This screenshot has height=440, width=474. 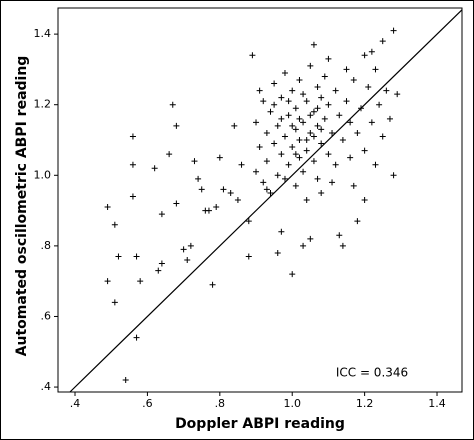 What do you see at coordinates (365, 403) in the screenshot?
I see `x-tick-label: 1.2` at bounding box center [365, 403].